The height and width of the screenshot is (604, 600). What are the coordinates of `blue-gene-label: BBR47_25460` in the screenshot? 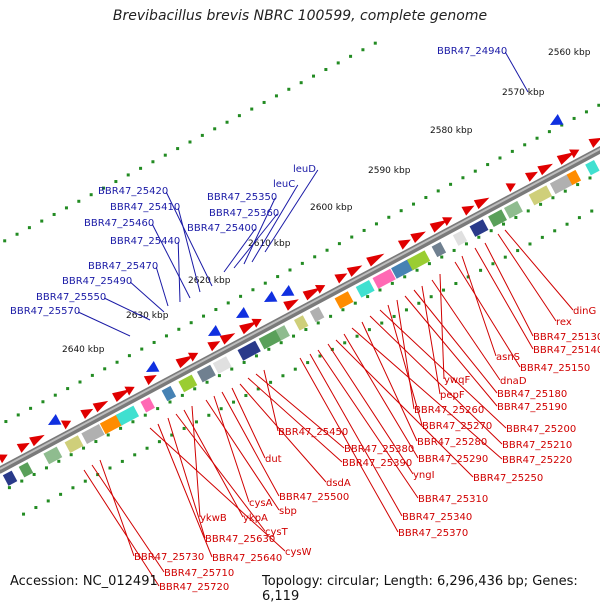 It's located at (119, 223).